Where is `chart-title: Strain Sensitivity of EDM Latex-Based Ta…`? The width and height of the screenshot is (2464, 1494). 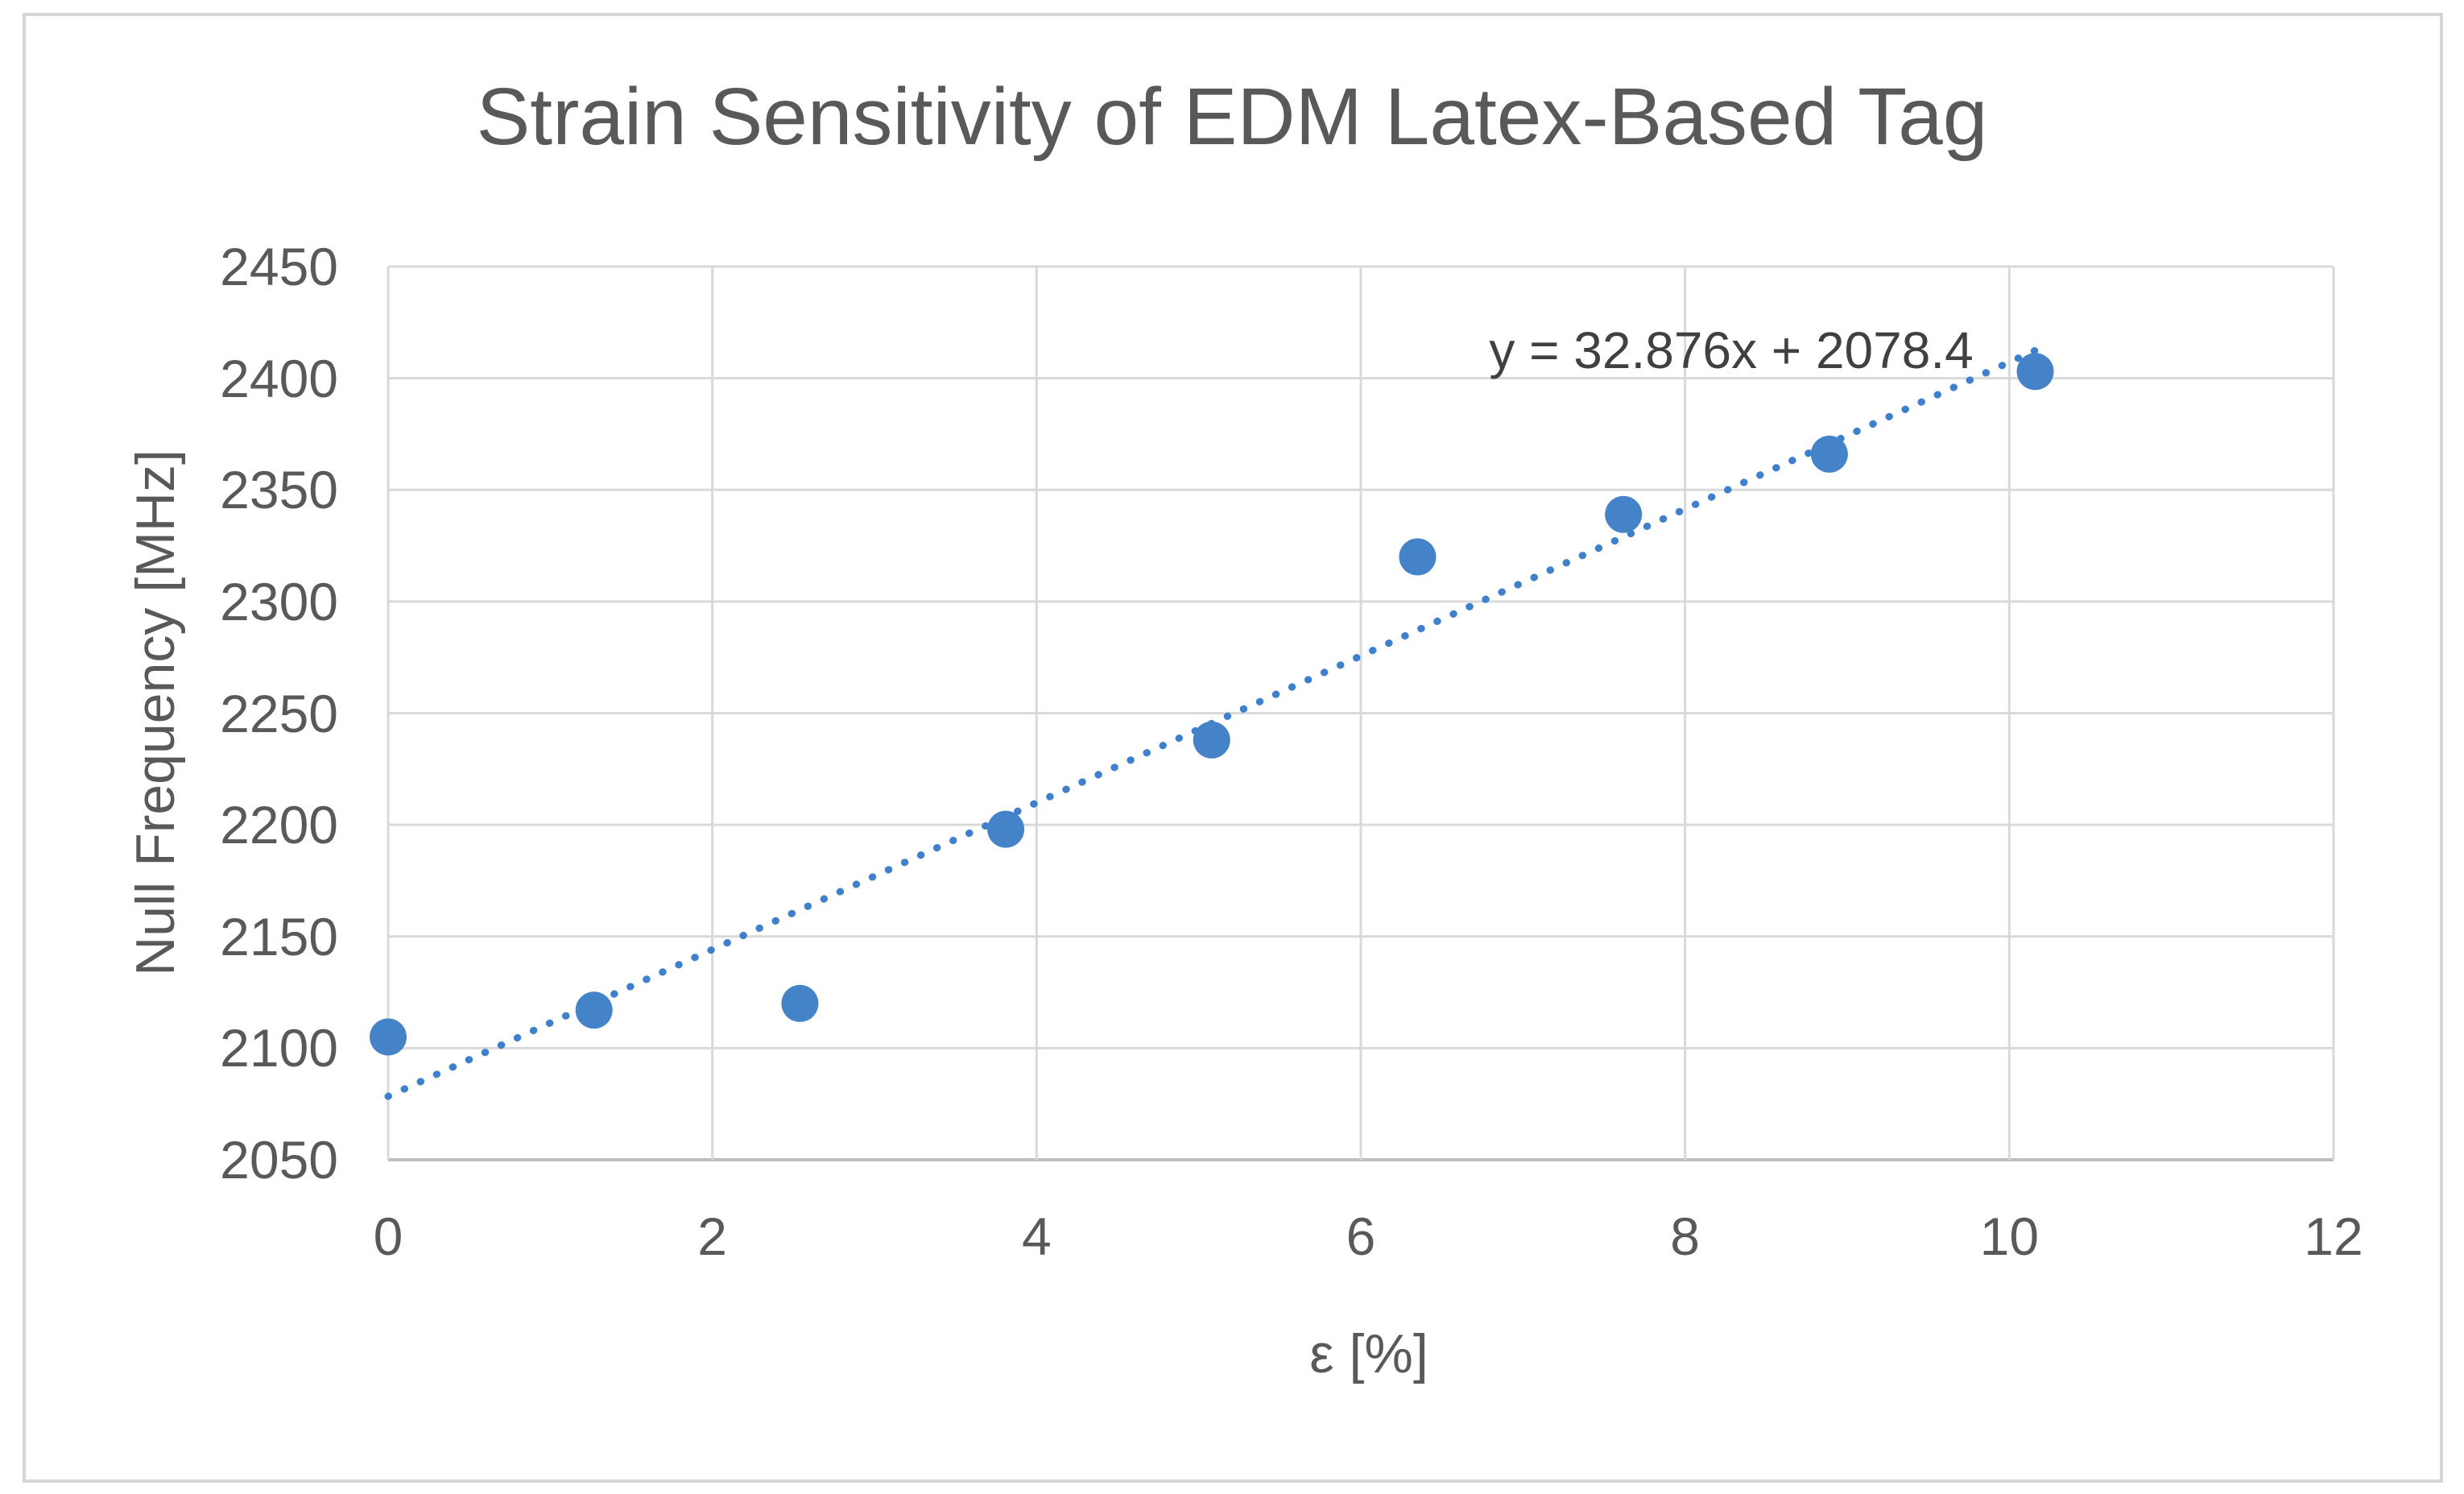
chart-title: Strain Sensitivity of EDM Latex-Based Ta… is located at coordinates (1232, 117).